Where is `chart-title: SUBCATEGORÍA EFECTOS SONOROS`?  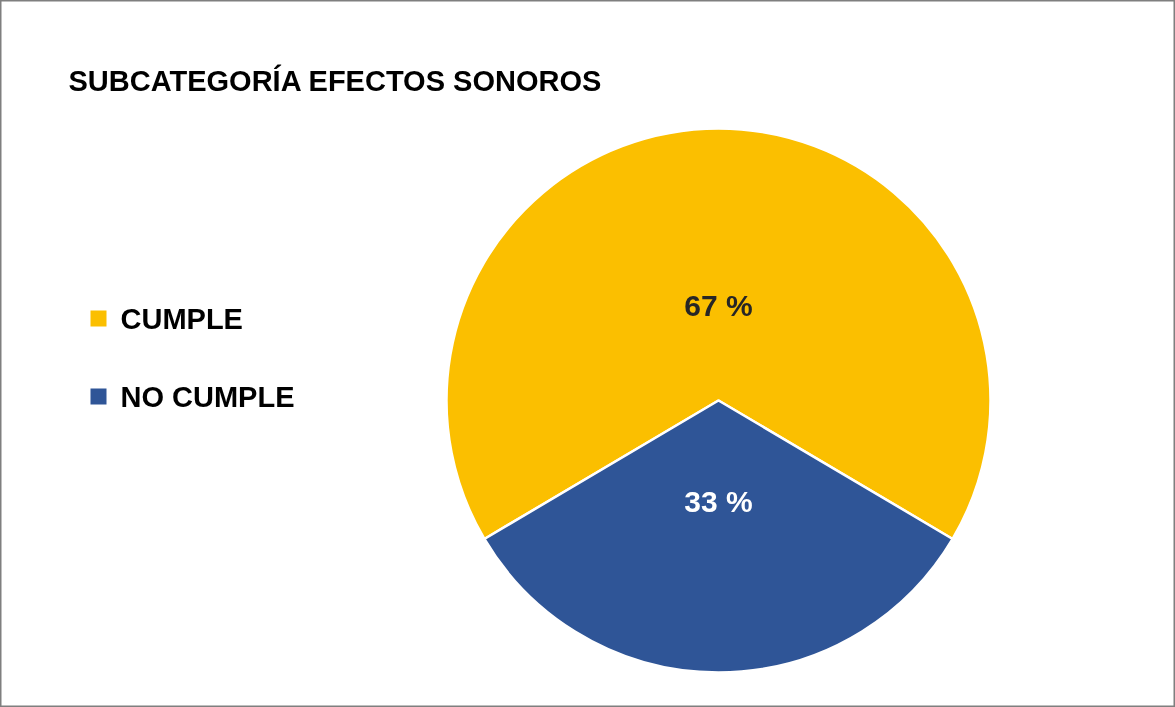 chart-title: SUBCATEGORÍA EFECTOS SONOROS is located at coordinates (335, 80).